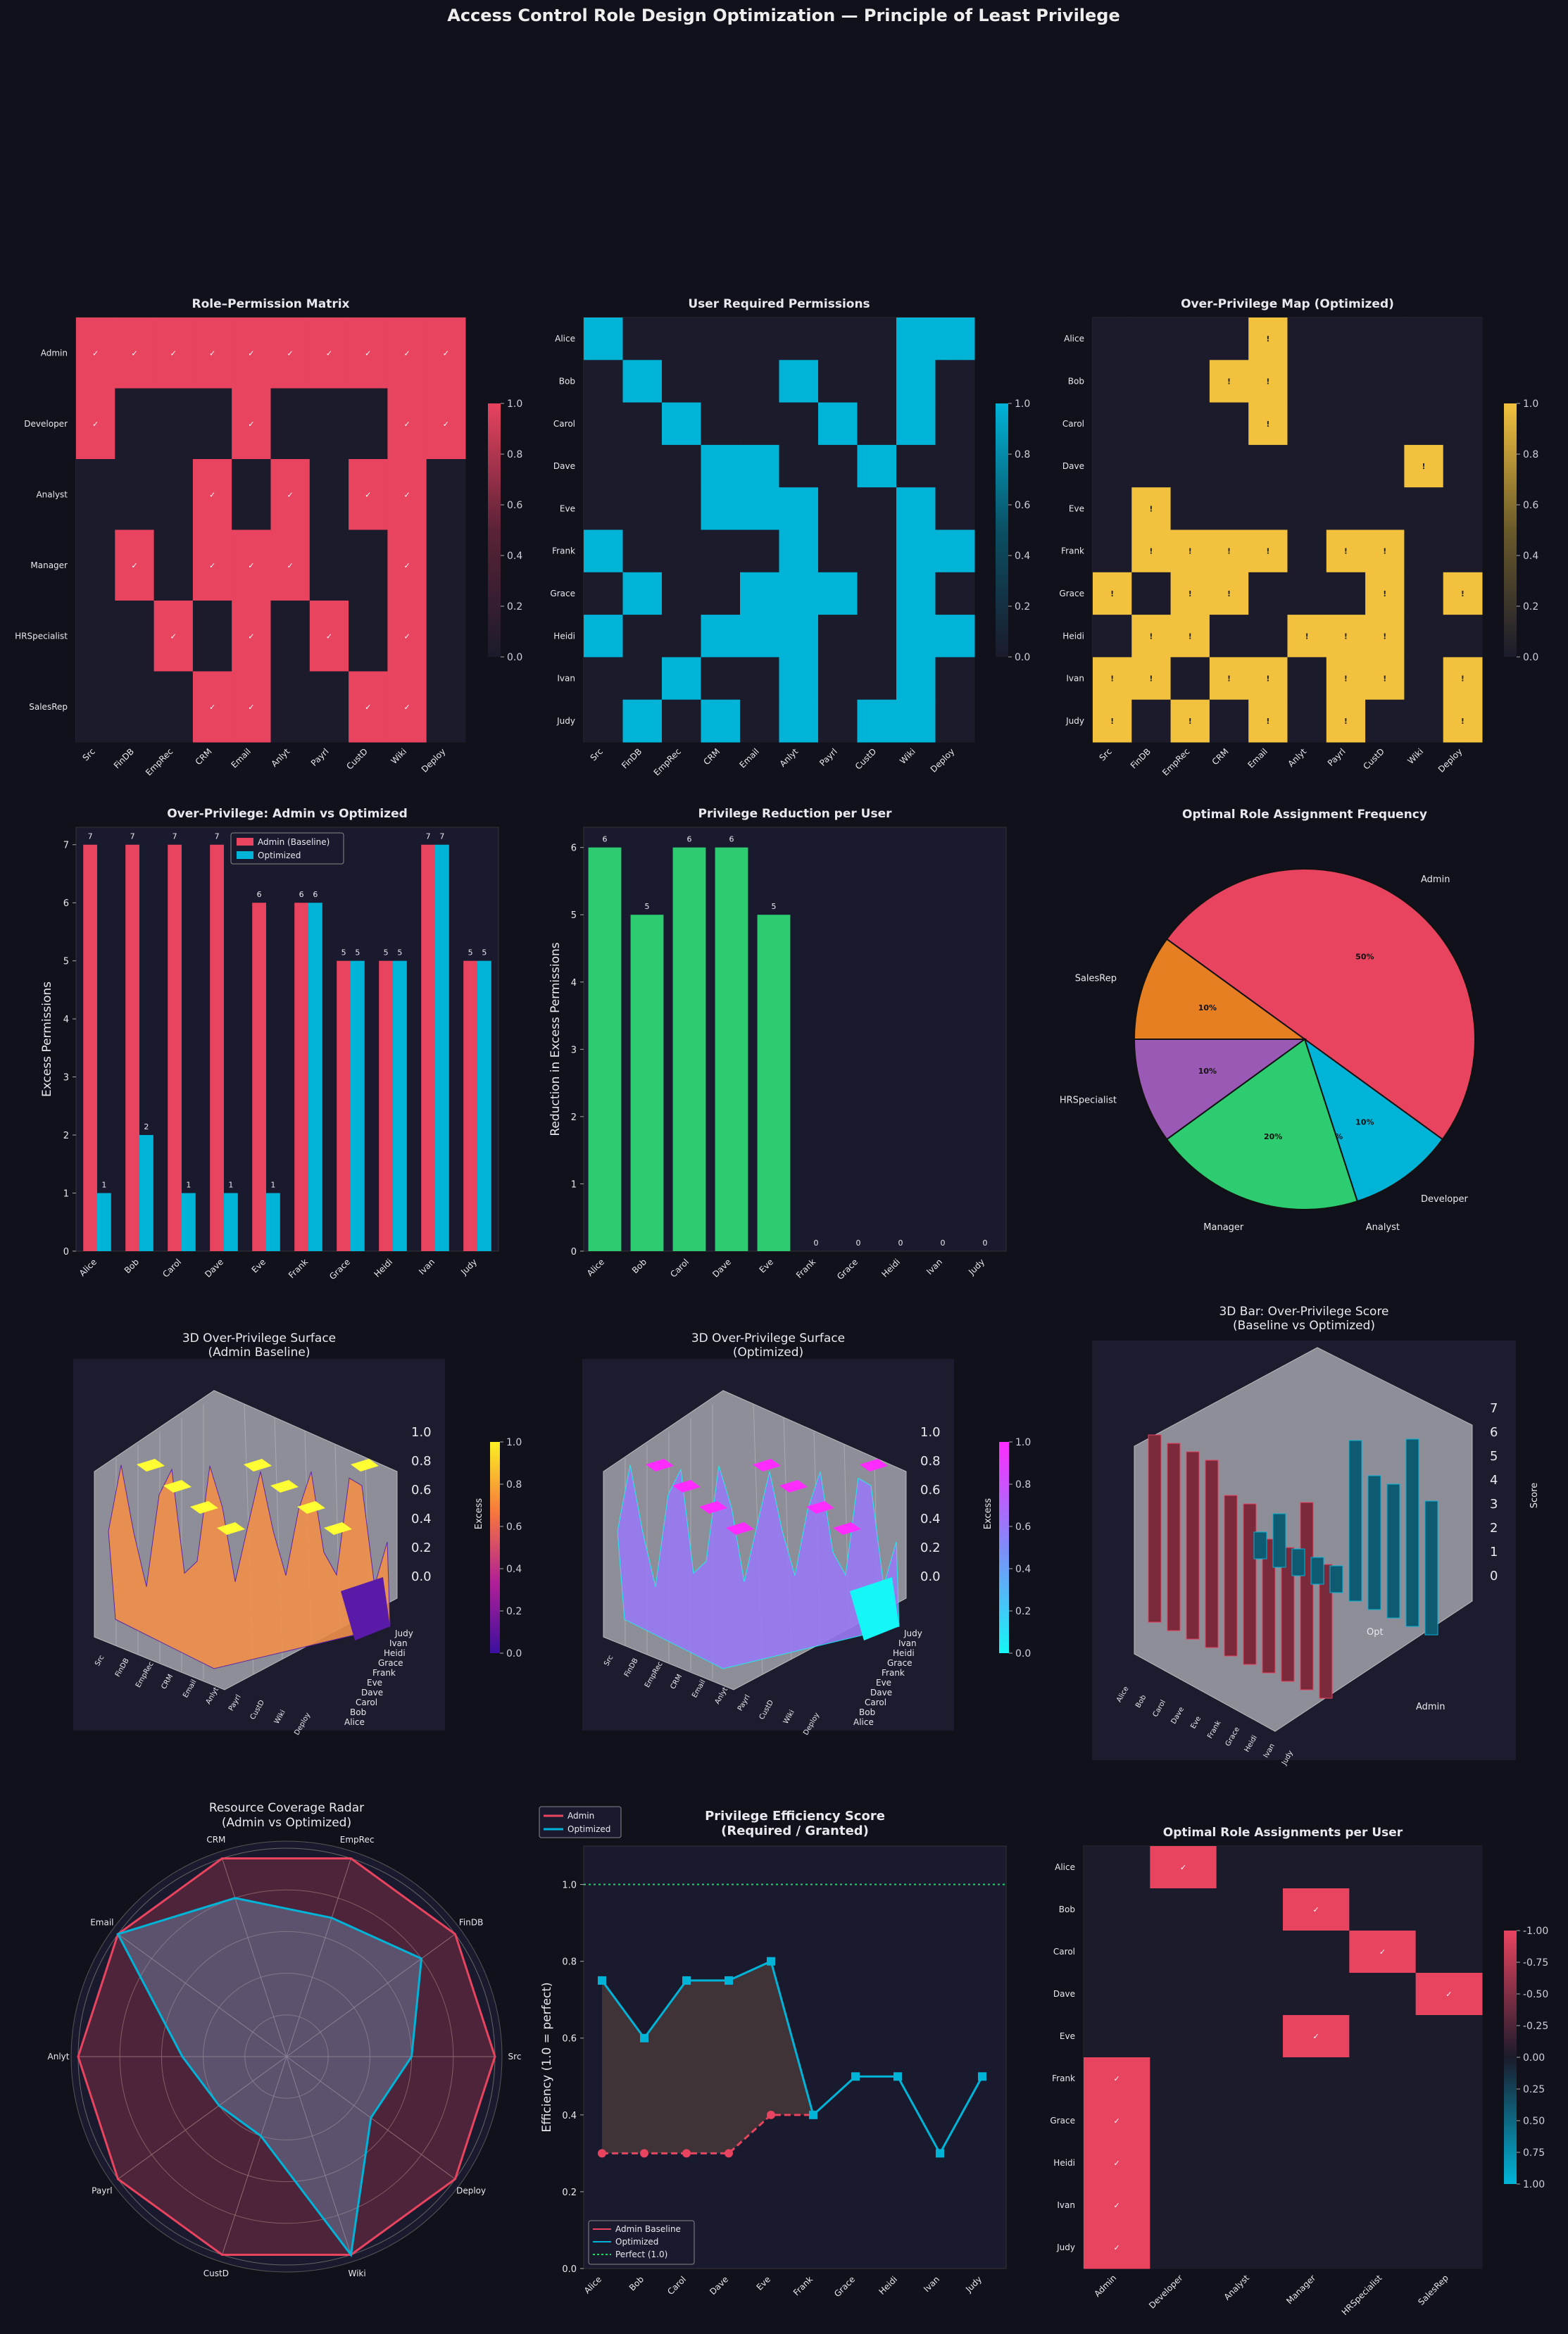  What do you see at coordinates (707, 2057) in the screenshot?
I see `efficiency-gap-area` at bounding box center [707, 2057].